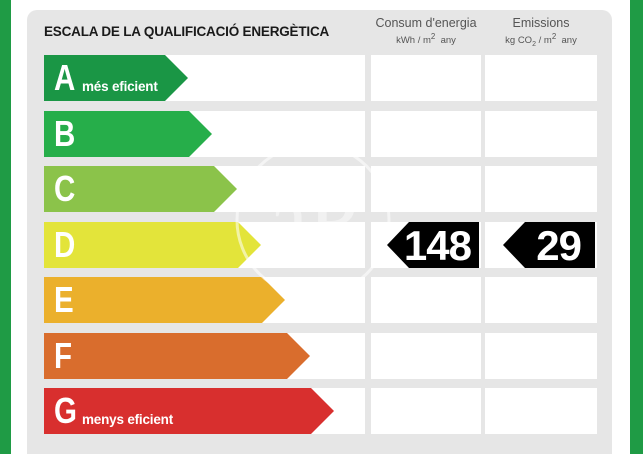 The height and width of the screenshot is (454, 643). What do you see at coordinates (559, 245) in the screenshot?
I see `emissions-rating-value: 29` at bounding box center [559, 245].